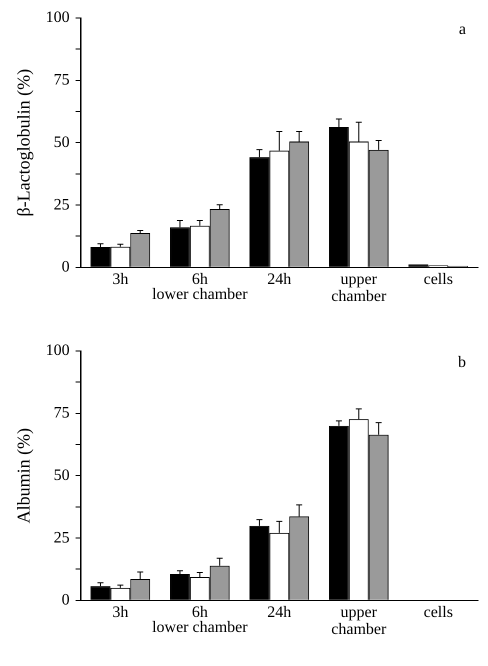  Describe the element at coordinates (462, 363) in the screenshot. I see `annotation: b` at that location.